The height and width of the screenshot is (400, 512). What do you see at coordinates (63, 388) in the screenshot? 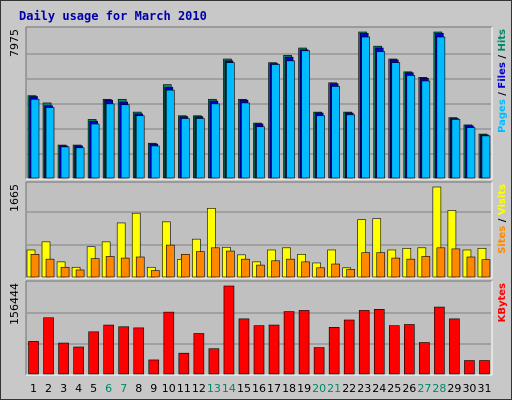
I see `x-tick-label-day-3: 3` at bounding box center [63, 388].